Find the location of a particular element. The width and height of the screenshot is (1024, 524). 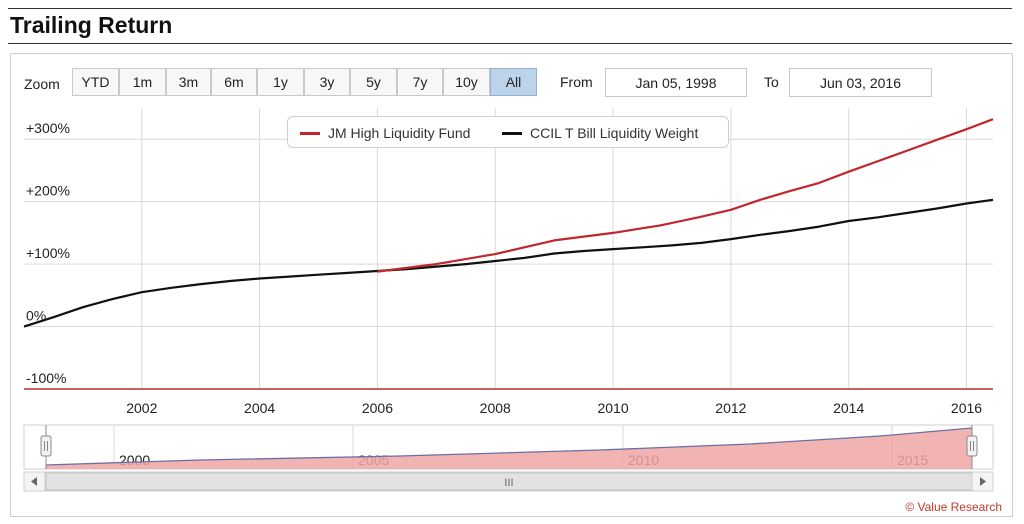

page-title: Trailing Return is located at coordinates (91, 25).